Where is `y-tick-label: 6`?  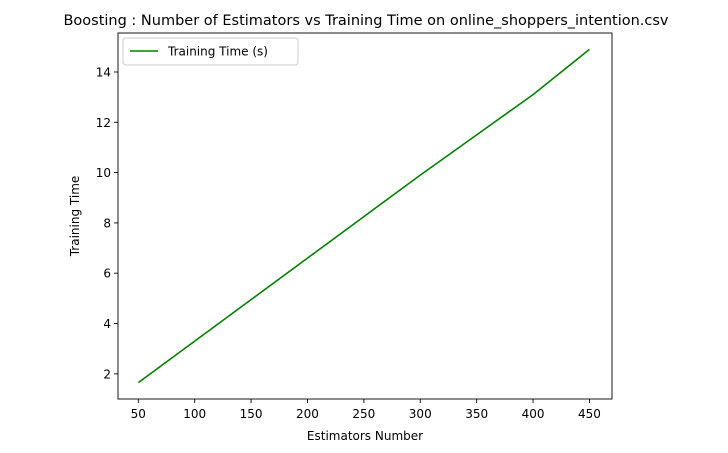 y-tick-label: 6 is located at coordinates (107, 274).